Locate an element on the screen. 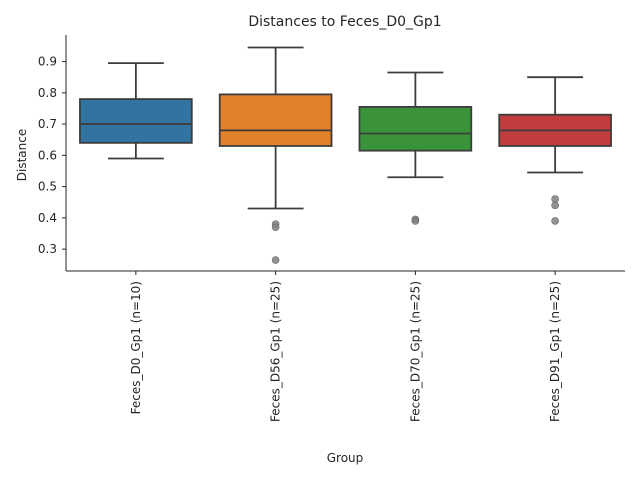 The height and width of the screenshot is (480, 640). y-tick-label: 0.3 is located at coordinates (47, 249).